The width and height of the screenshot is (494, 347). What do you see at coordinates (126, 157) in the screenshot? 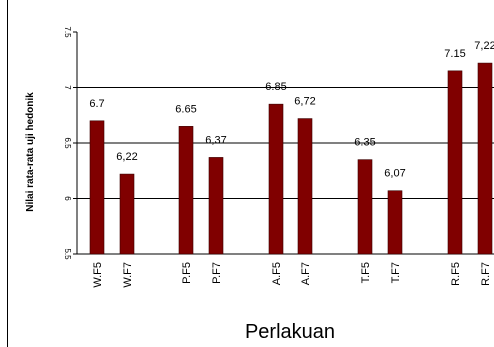
I see `data-label: 6,22` at bounding box center [126, 157].